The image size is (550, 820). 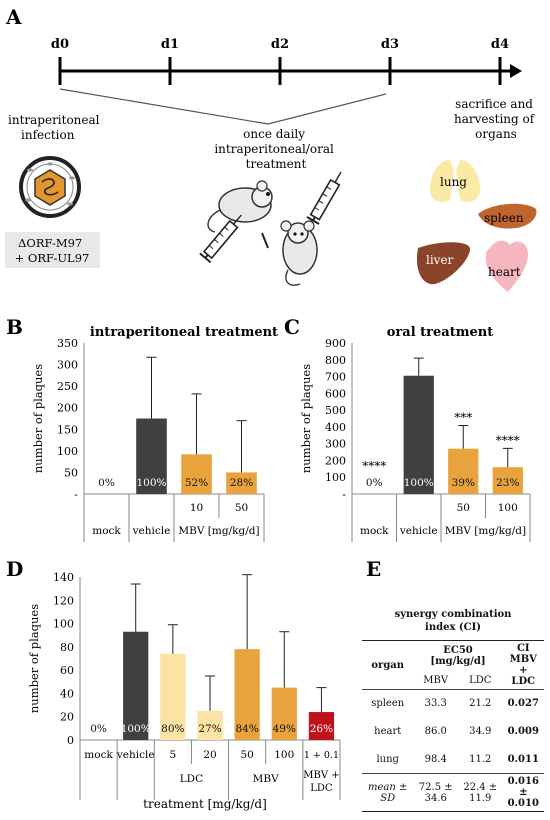 I want to click on panel-letter-a: A, so click(x=13, y=17).